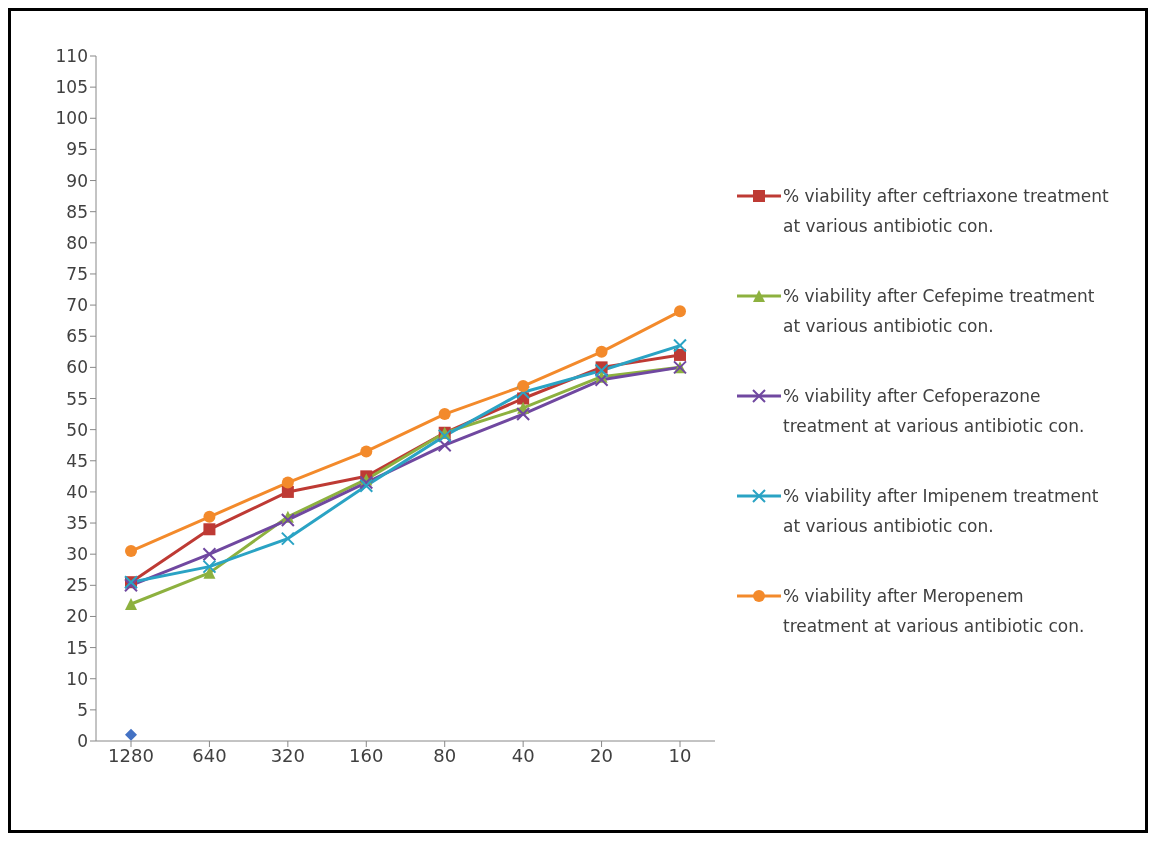 This screenshot has height=843, width=1158. I want to click on x-tick-label: 320, so click(288, 755).